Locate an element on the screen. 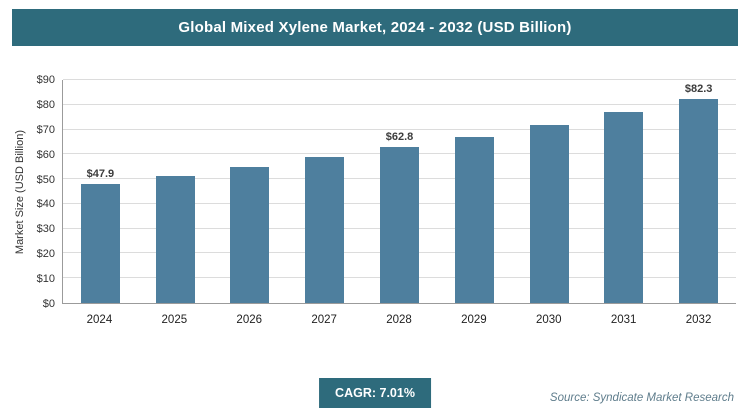 This screenshot has height=417, width=750. cagr-badge: CAGR: 7.01% is located at coordinates (375, 393).